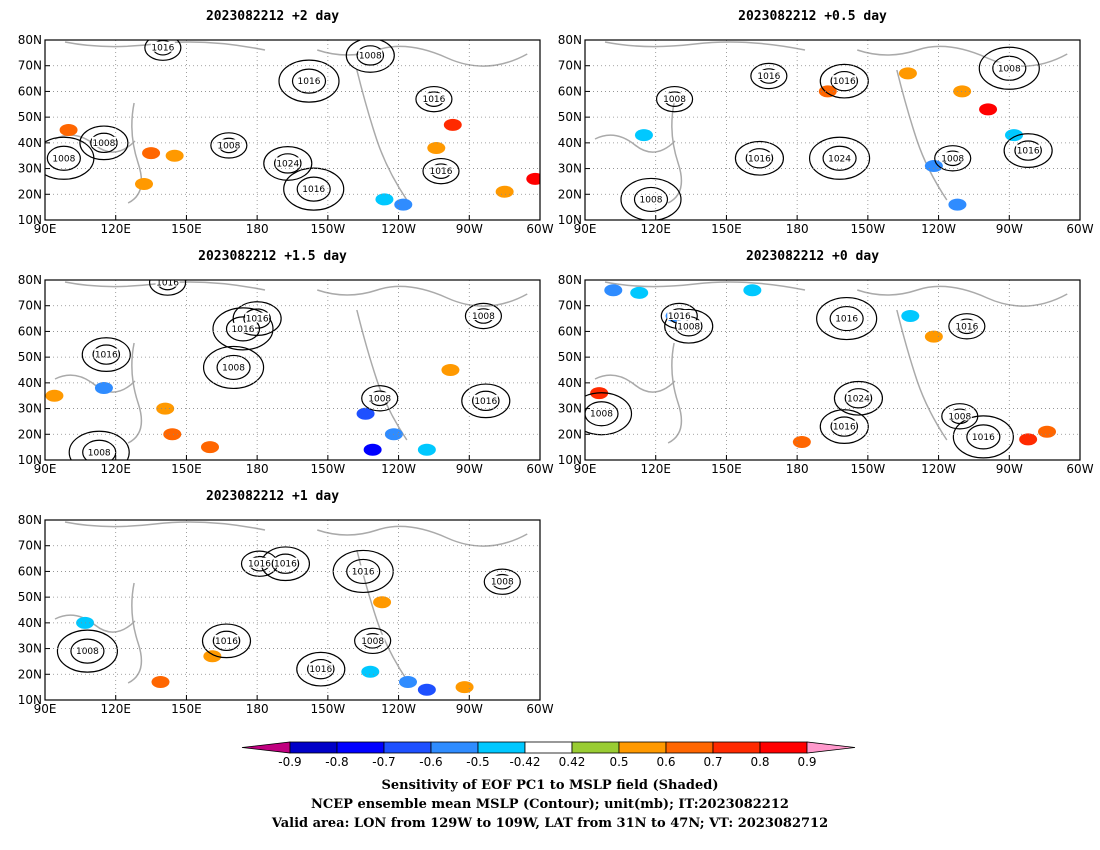 This screenshot has height=850, width=1100. What do you see at coordinates (570, 117) in the screenshot?
I see `y-tick-label: 50N` at bounding box center [570, 117].